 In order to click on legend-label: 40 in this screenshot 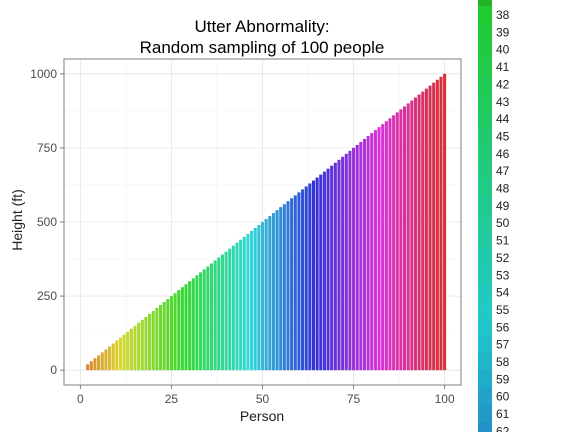, I will do `click(503, 50)`.